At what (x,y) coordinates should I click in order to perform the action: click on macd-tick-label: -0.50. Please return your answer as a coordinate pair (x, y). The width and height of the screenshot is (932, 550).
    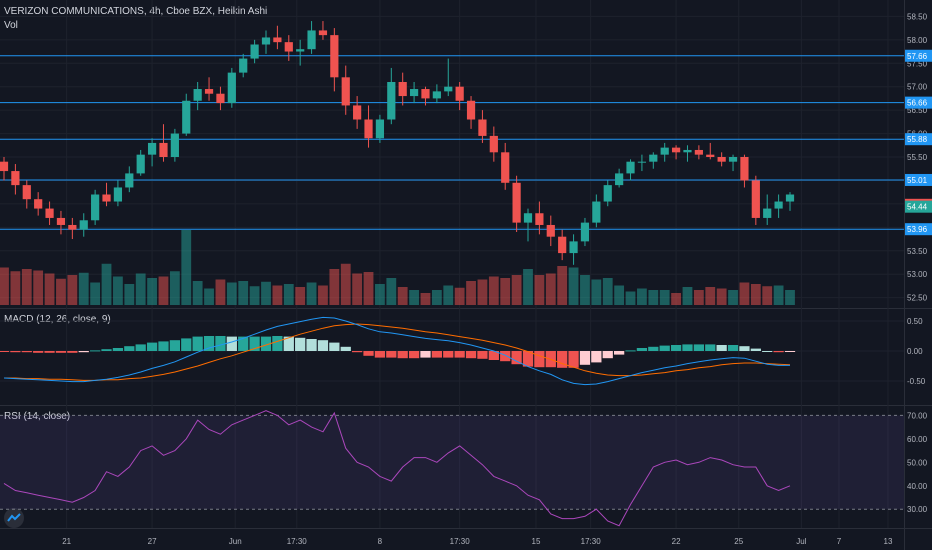
    Looking at the image, I should click on (916, 381).